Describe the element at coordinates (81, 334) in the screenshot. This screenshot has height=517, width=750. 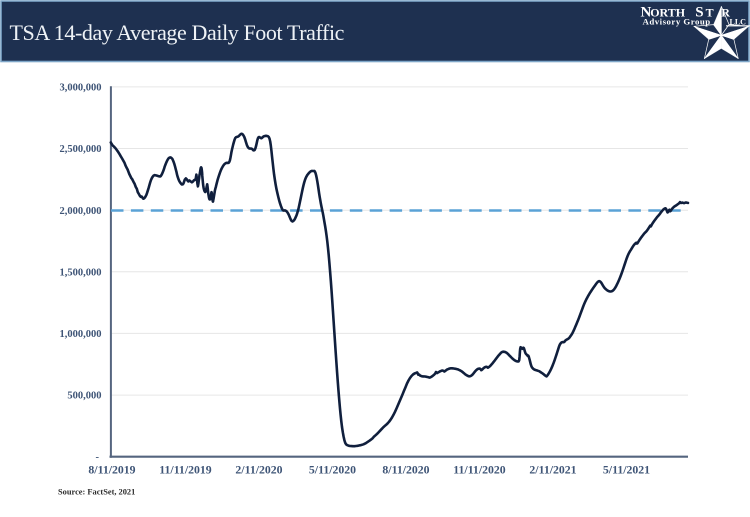
I see `svg-text: 1,000,000` at that location.